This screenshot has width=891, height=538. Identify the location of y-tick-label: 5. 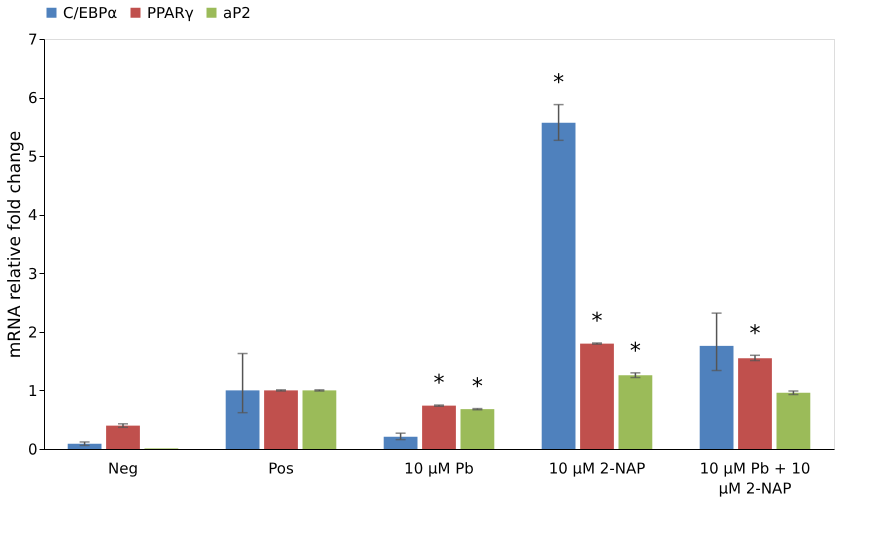
(33, 157).